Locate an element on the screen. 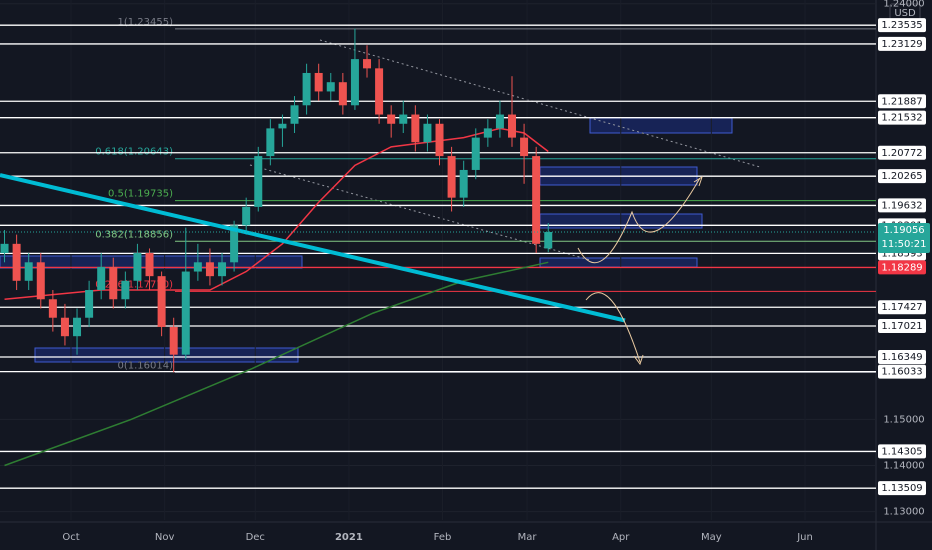 This screenshot has width=932, height=550. projections is located at coordinates (640, 270).